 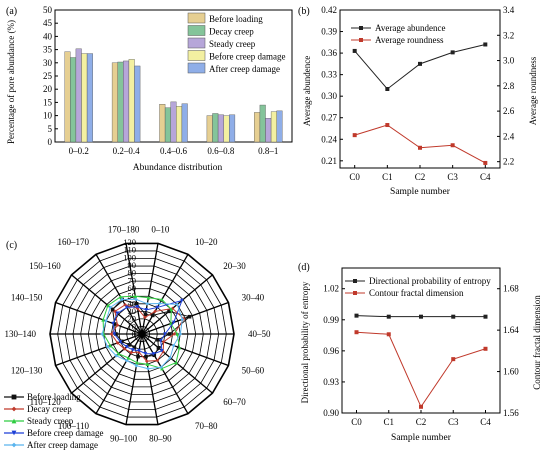 What do you see at coordinates (11, 245) in the screenshot?
I see `panel-c-label: (c)` at bounding box center [11, 245].